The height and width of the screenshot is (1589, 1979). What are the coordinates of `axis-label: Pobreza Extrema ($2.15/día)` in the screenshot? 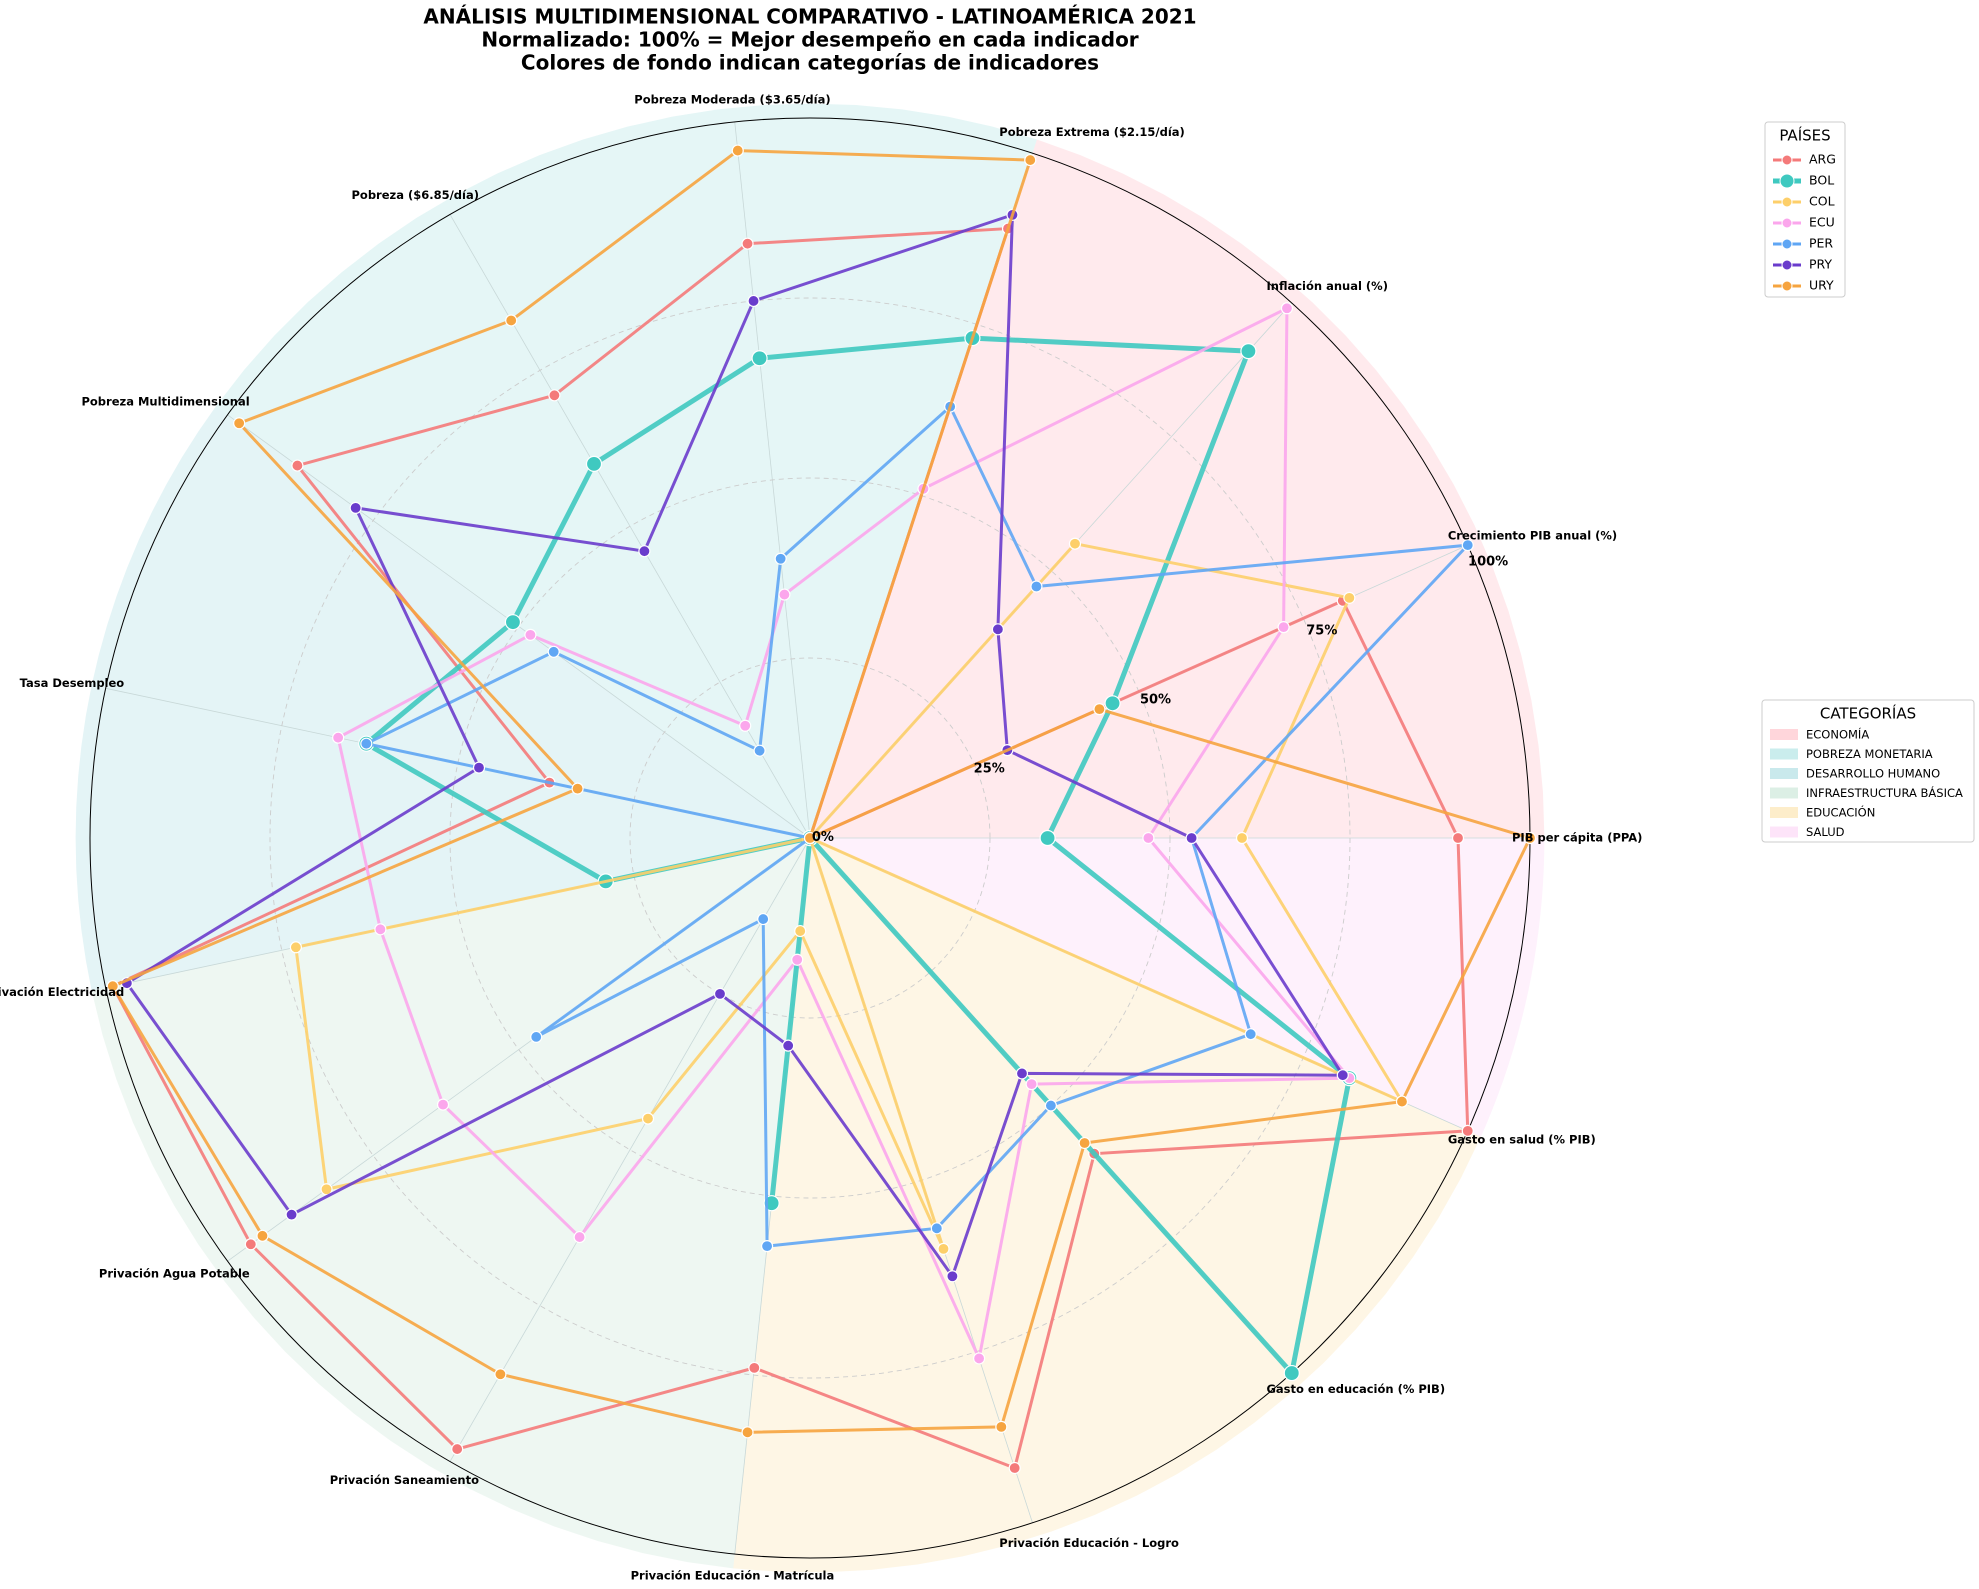 It's located at (1091, 132).